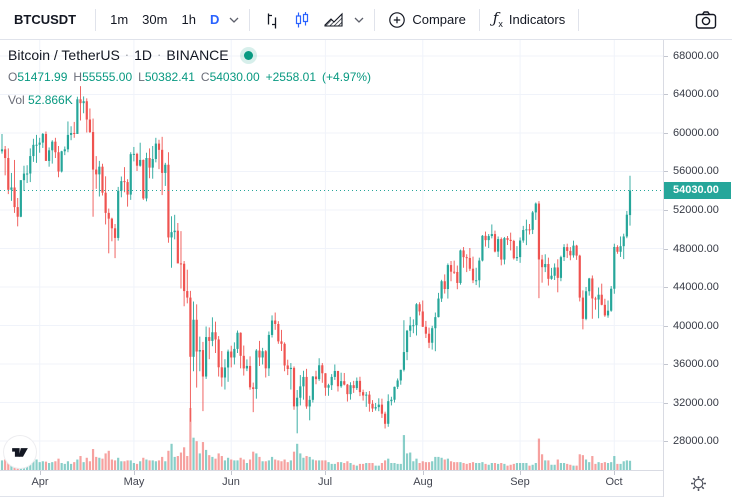 Image resolution: width=732 pixels, height=503 pixels. I want to click on price-tick-label: 32000.00, so click(696, 402).